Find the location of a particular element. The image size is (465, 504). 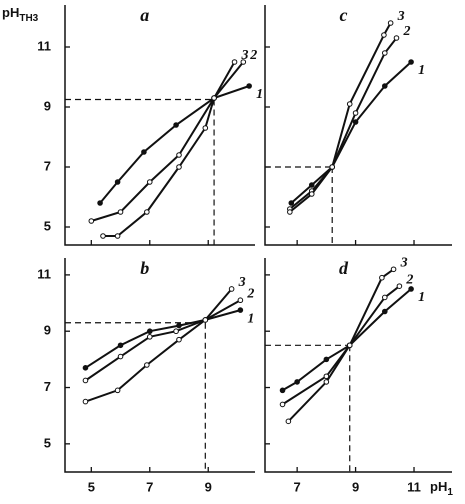

x-tick-label: 11 is located at coordinates (414, 486).